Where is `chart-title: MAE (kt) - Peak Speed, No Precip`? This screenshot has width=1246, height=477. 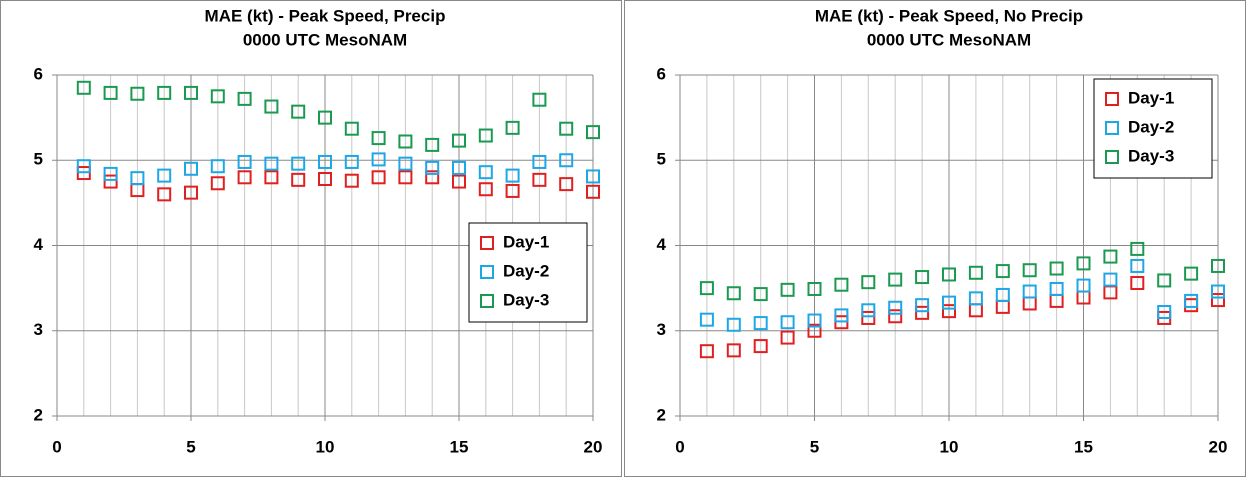 chart-title: MAE (kt) - Peak Speed, No Precip is located at coordinates (949, 15).